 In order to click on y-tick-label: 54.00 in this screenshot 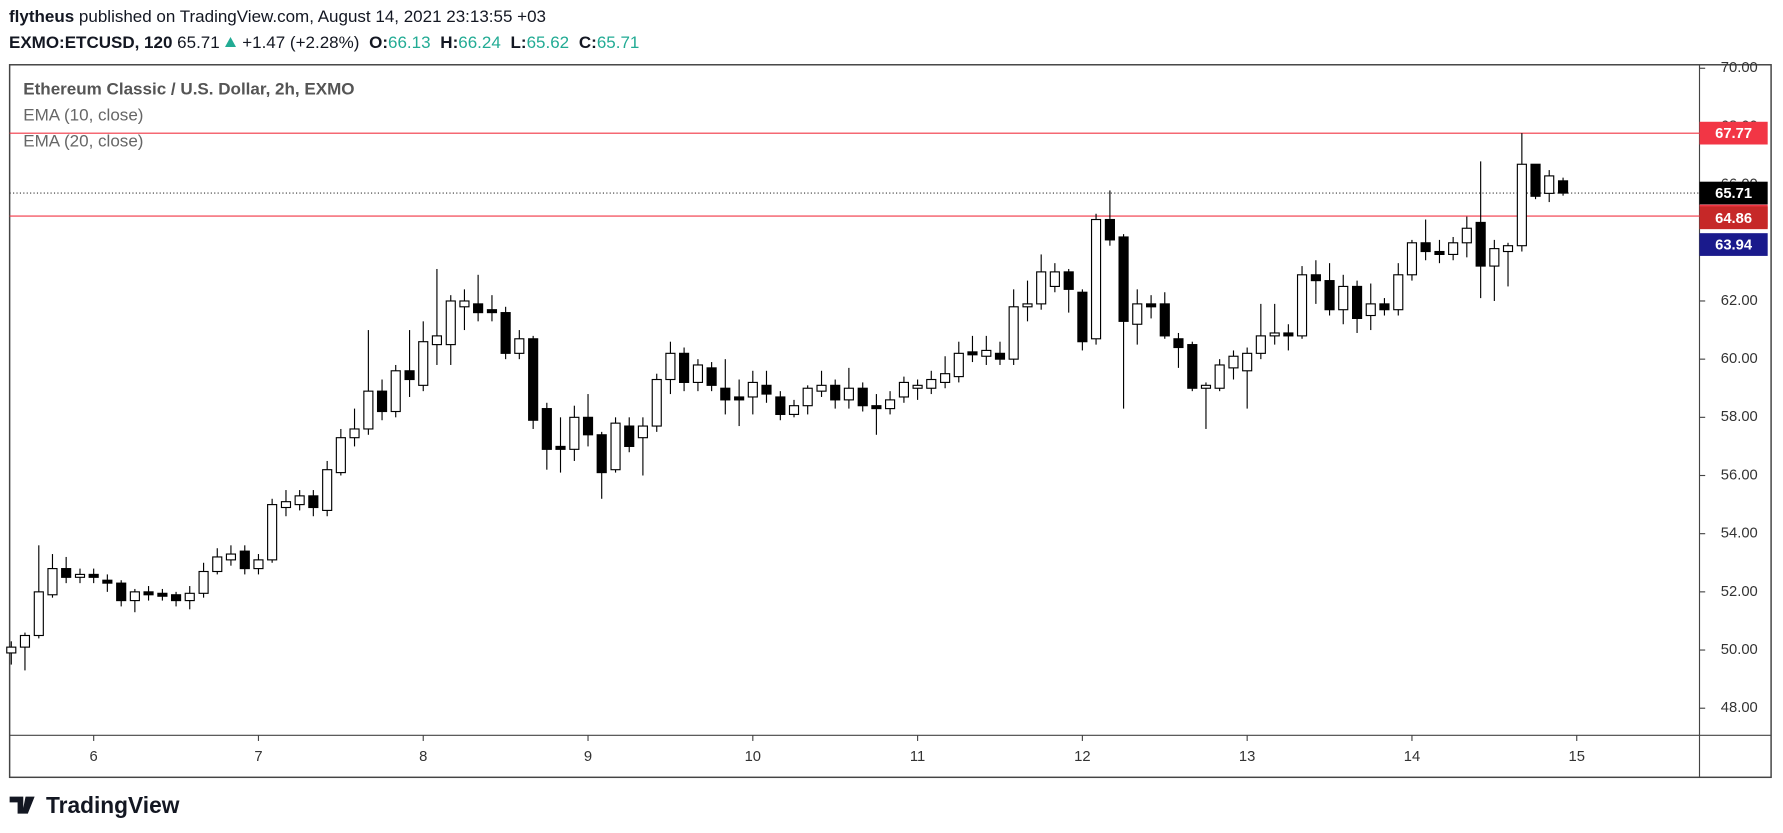, I will do `click(1739, 534)`.